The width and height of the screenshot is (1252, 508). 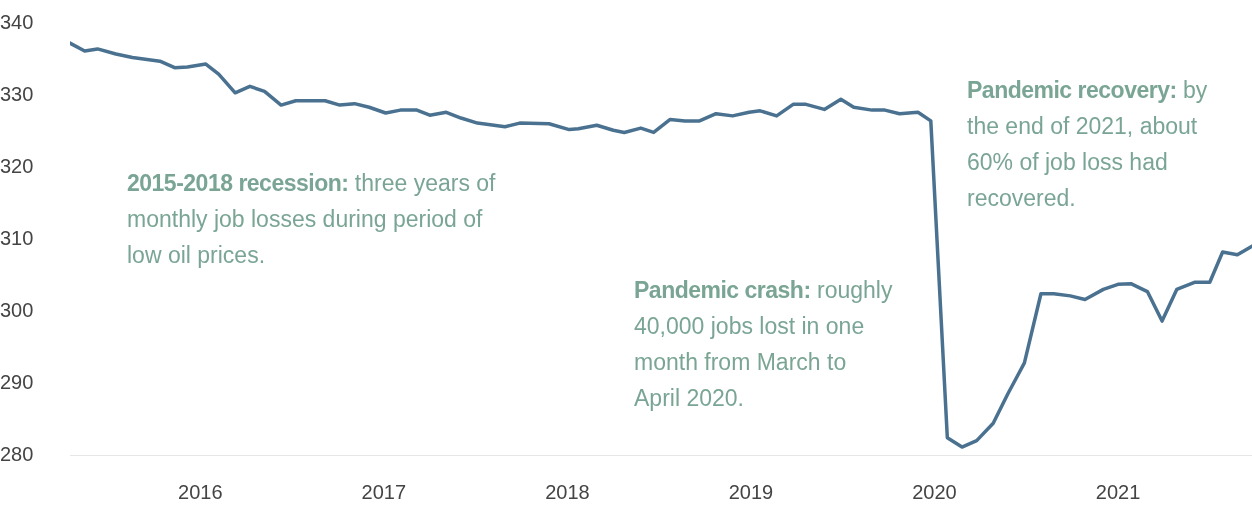 What do you see at coordinates (17, 93) in the screenshot?
I see `y-tick-label: 330` at bounding box center [17, 93].